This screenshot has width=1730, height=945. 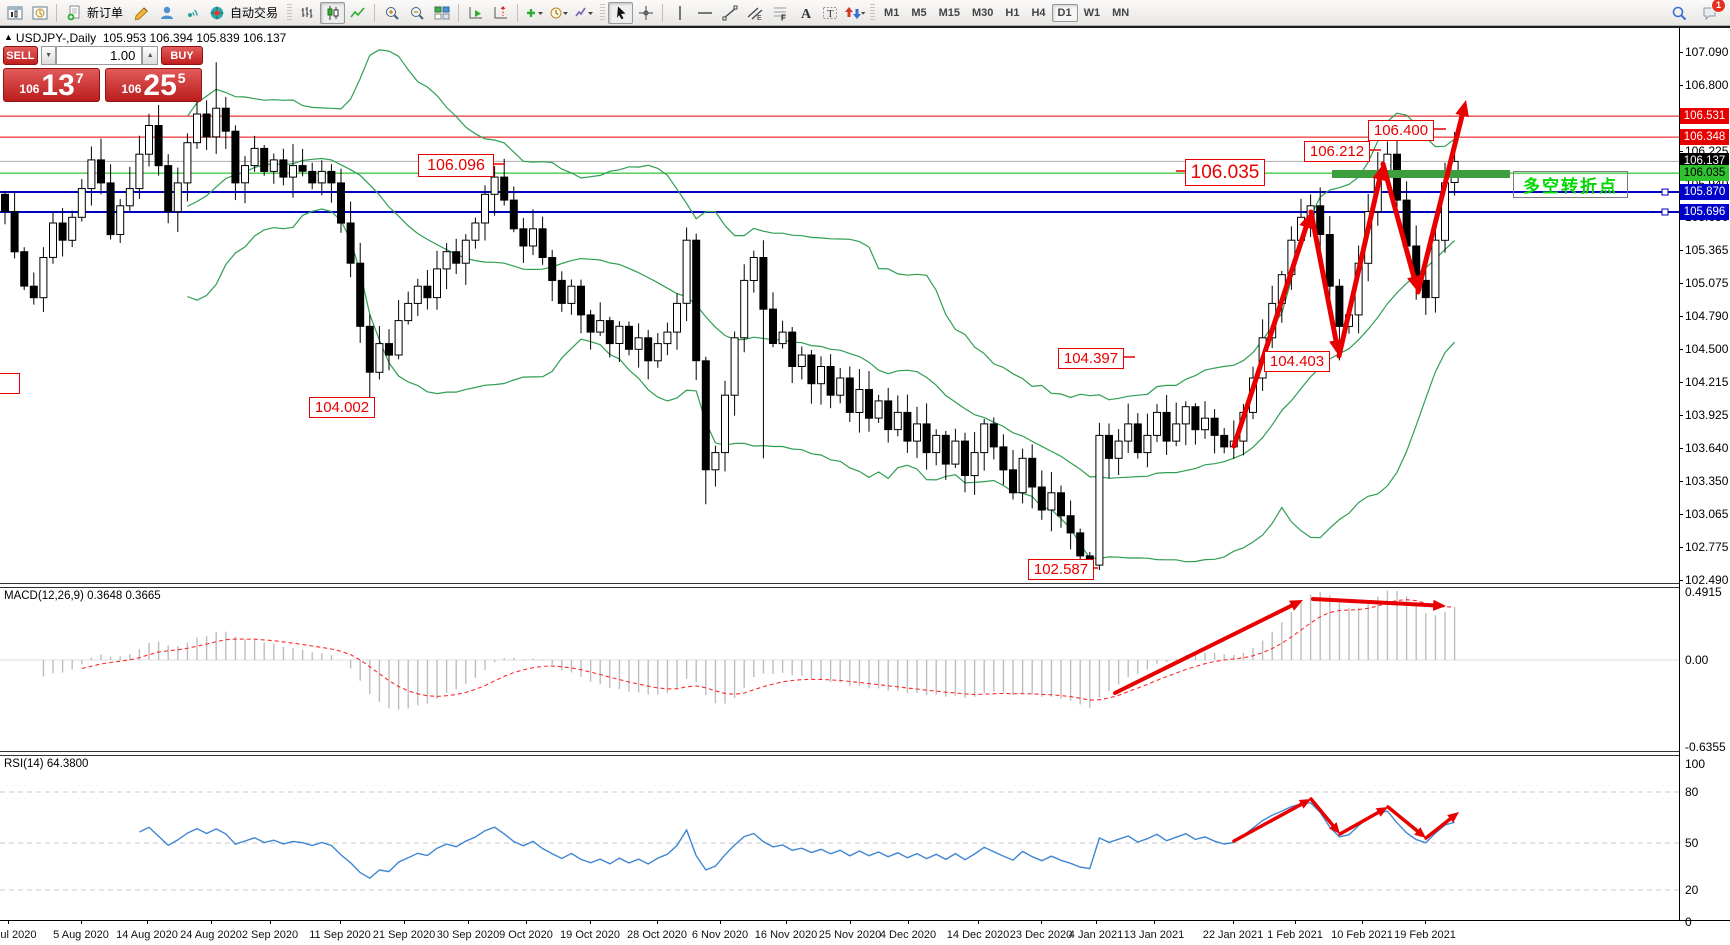 I want to click on indicators-icon, so click(x=534, y=13).